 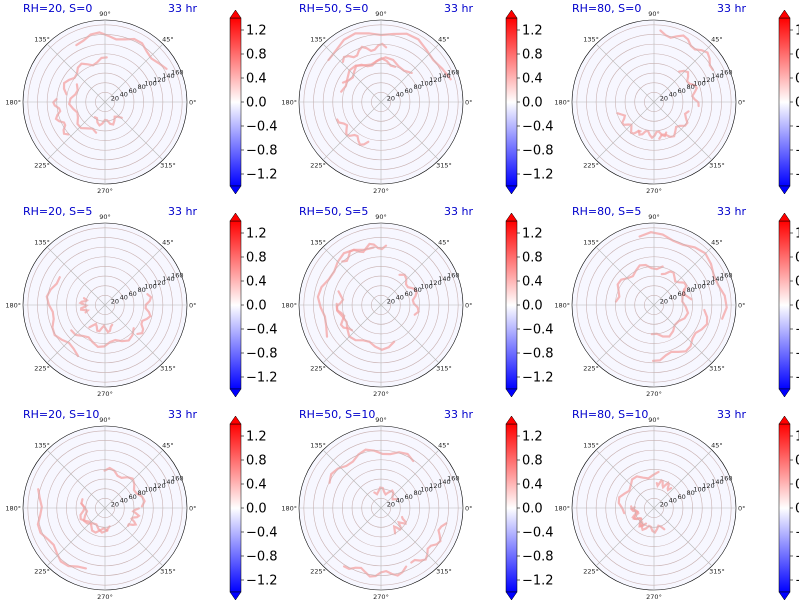 I want to click on panel-title: RH=80, S=5, so click(x=606, y=211).